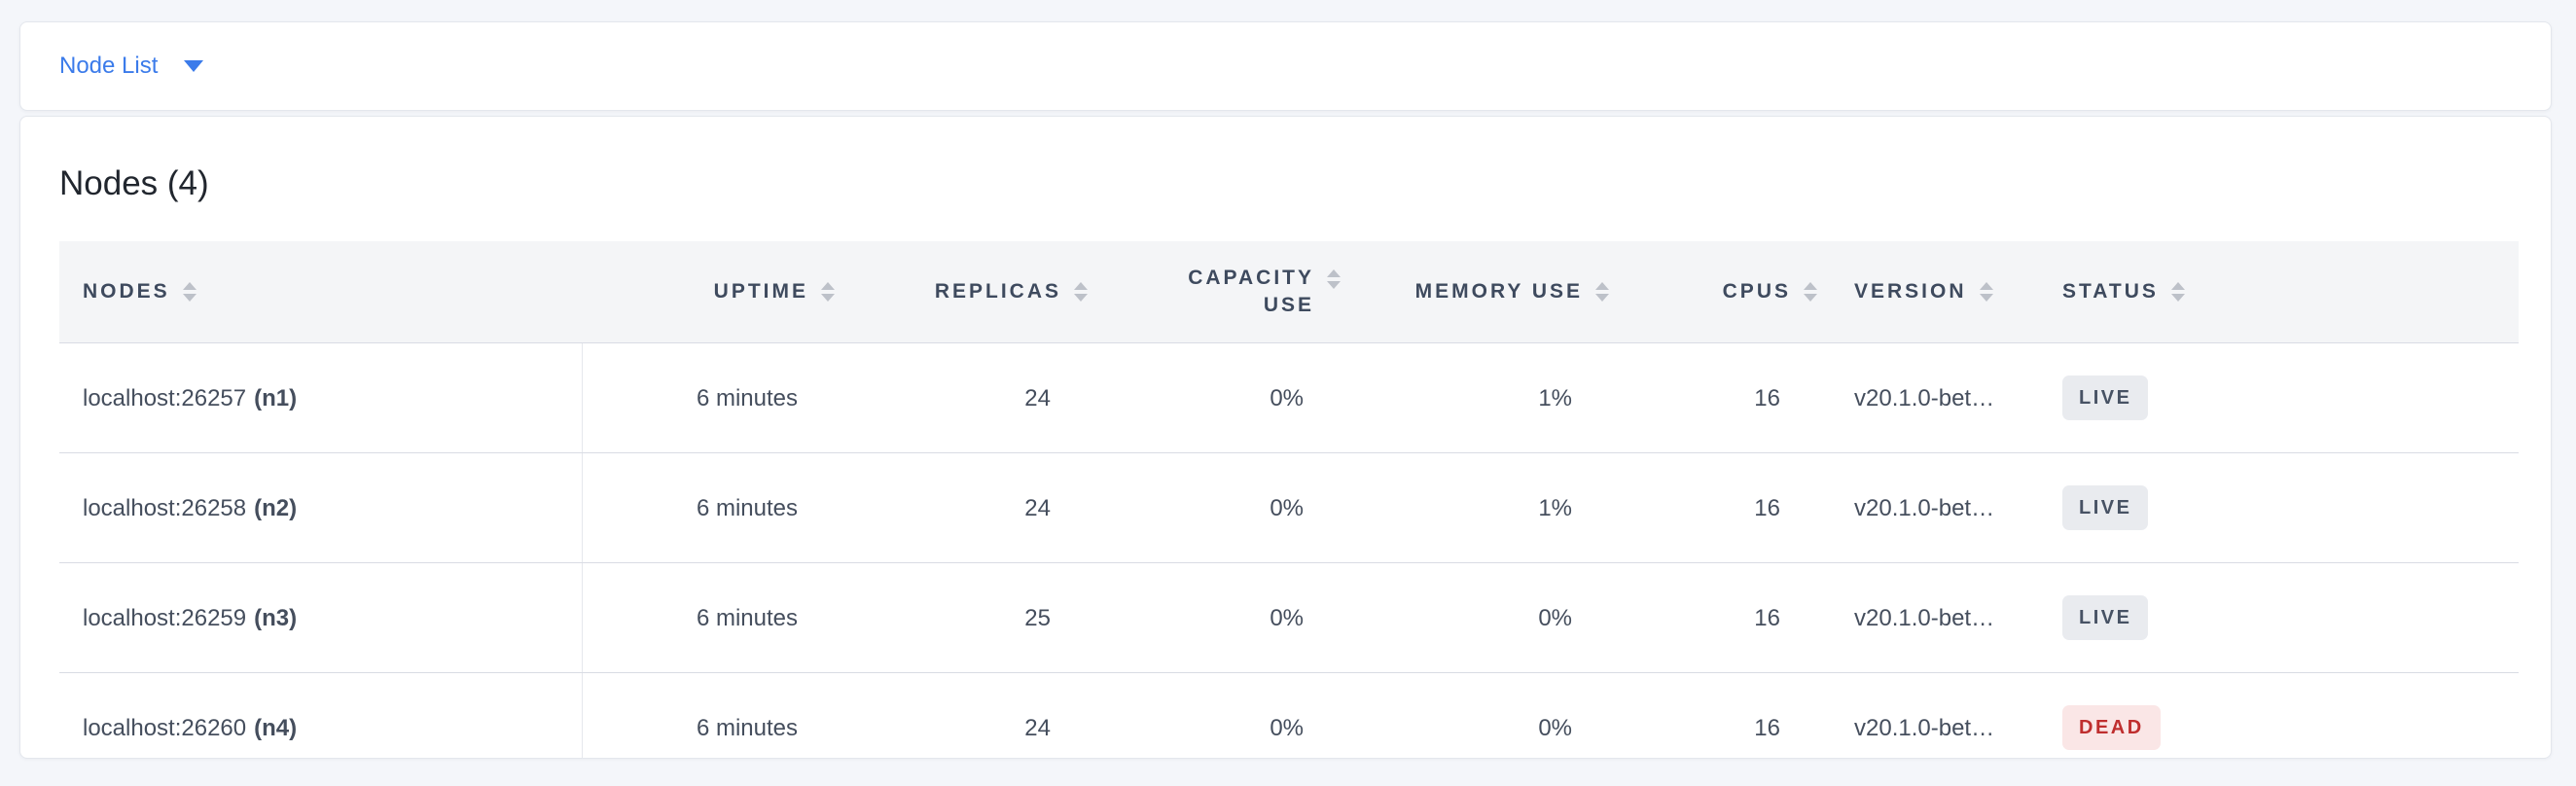  Describe the element at coordinates (1921, 292) in the screenshot. I see `column-header-version: VERSION` at that location.